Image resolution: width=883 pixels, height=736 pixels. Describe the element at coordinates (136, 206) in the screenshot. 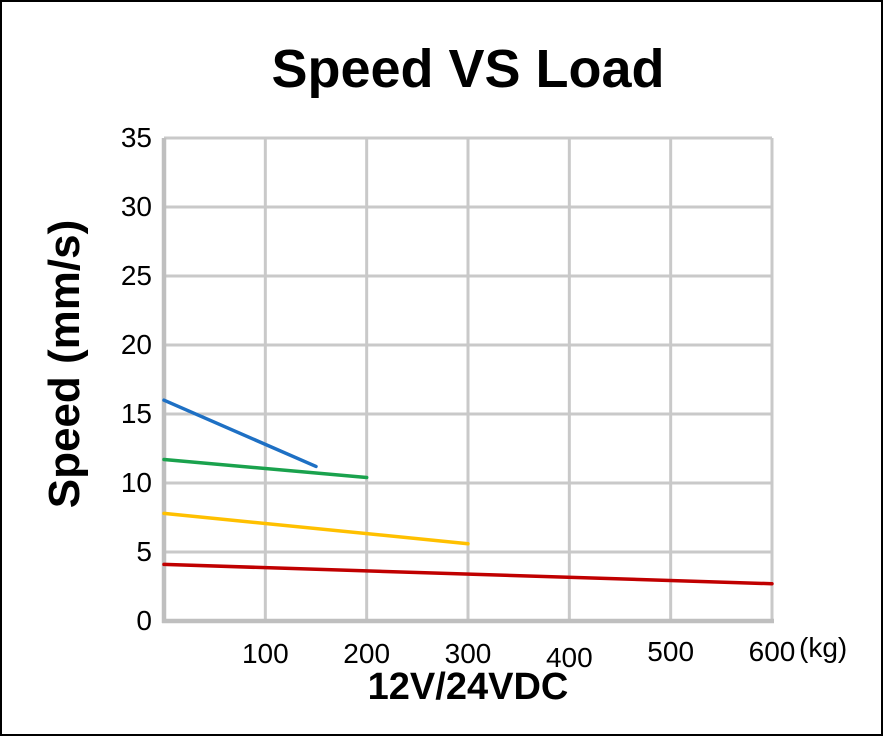

I see `y-tick-label: 30` at that location.